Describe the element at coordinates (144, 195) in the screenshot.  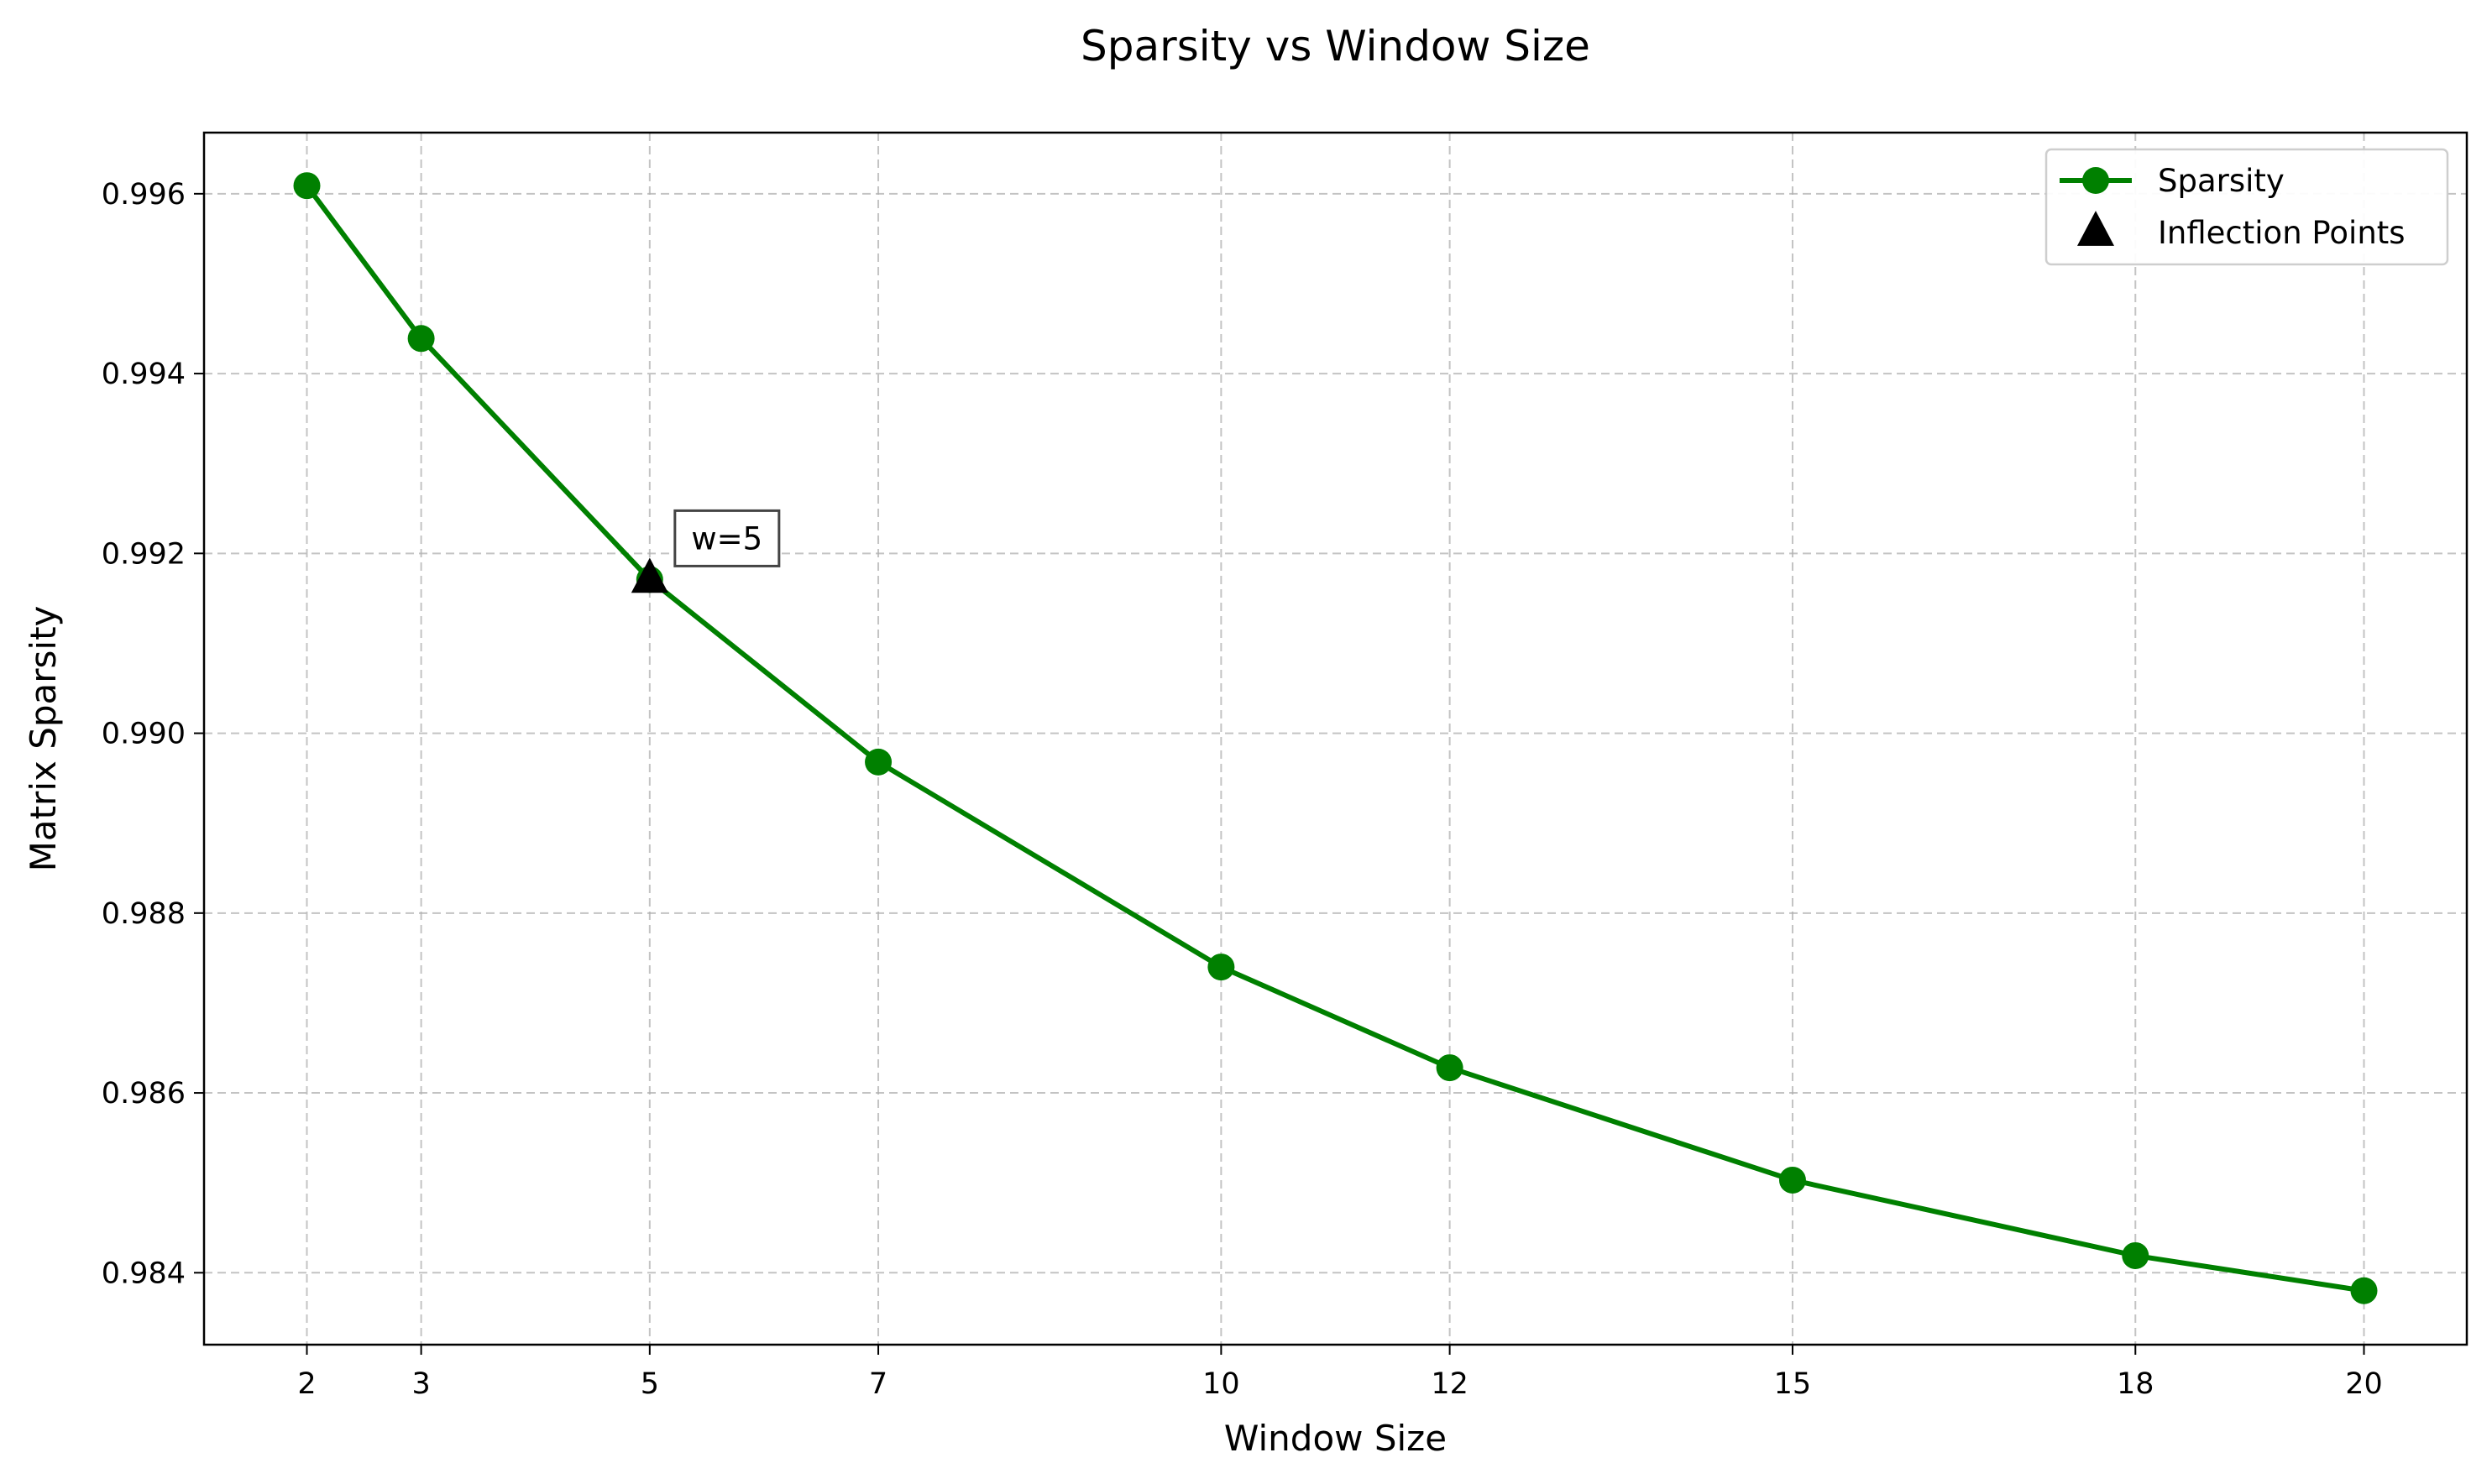
I see `y-tick-label: 0.996` at that location.